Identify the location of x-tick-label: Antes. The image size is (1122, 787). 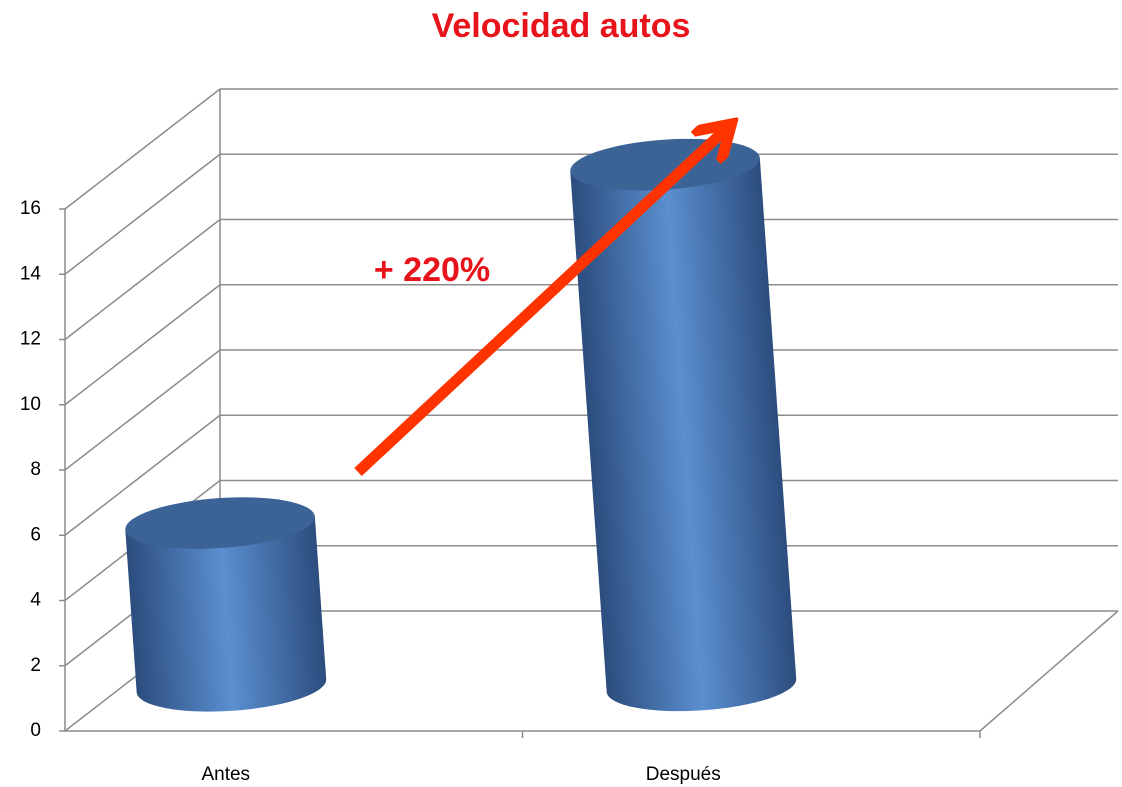
(225, 774).